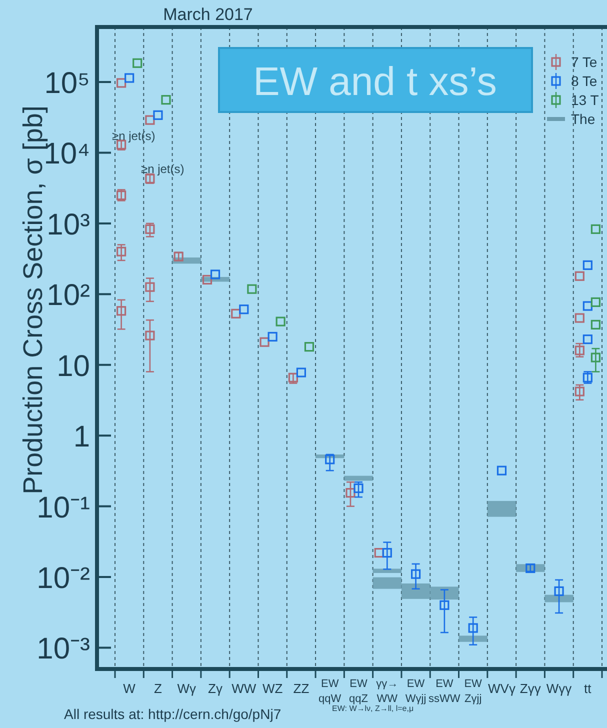 This screenshot has width=607, height=728. What do you see at coordinates (158, 688) in the screenshot?
I see `x-tick-label: Z` at bounding box center [158, 688].